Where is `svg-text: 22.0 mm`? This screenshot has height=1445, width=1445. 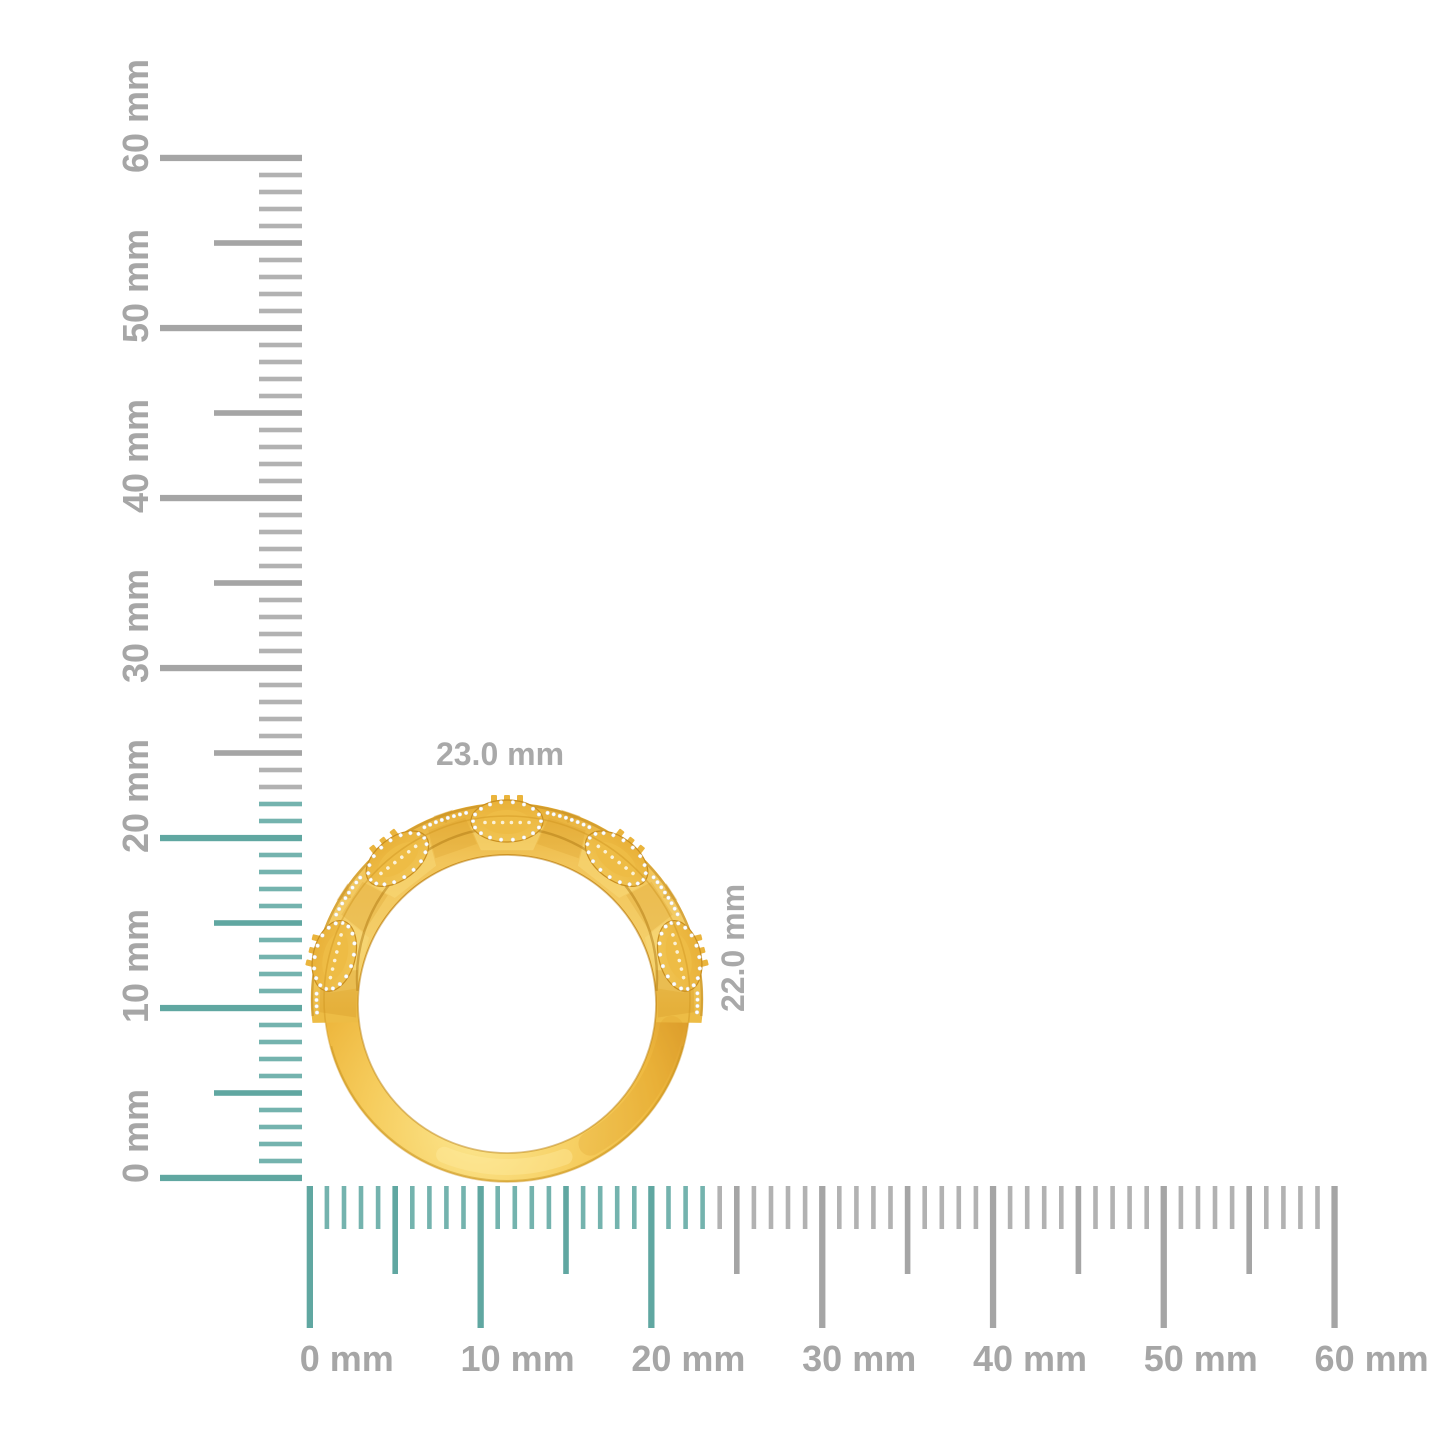 svg-text: 22.0 mm is located at coordinates (733, 948).